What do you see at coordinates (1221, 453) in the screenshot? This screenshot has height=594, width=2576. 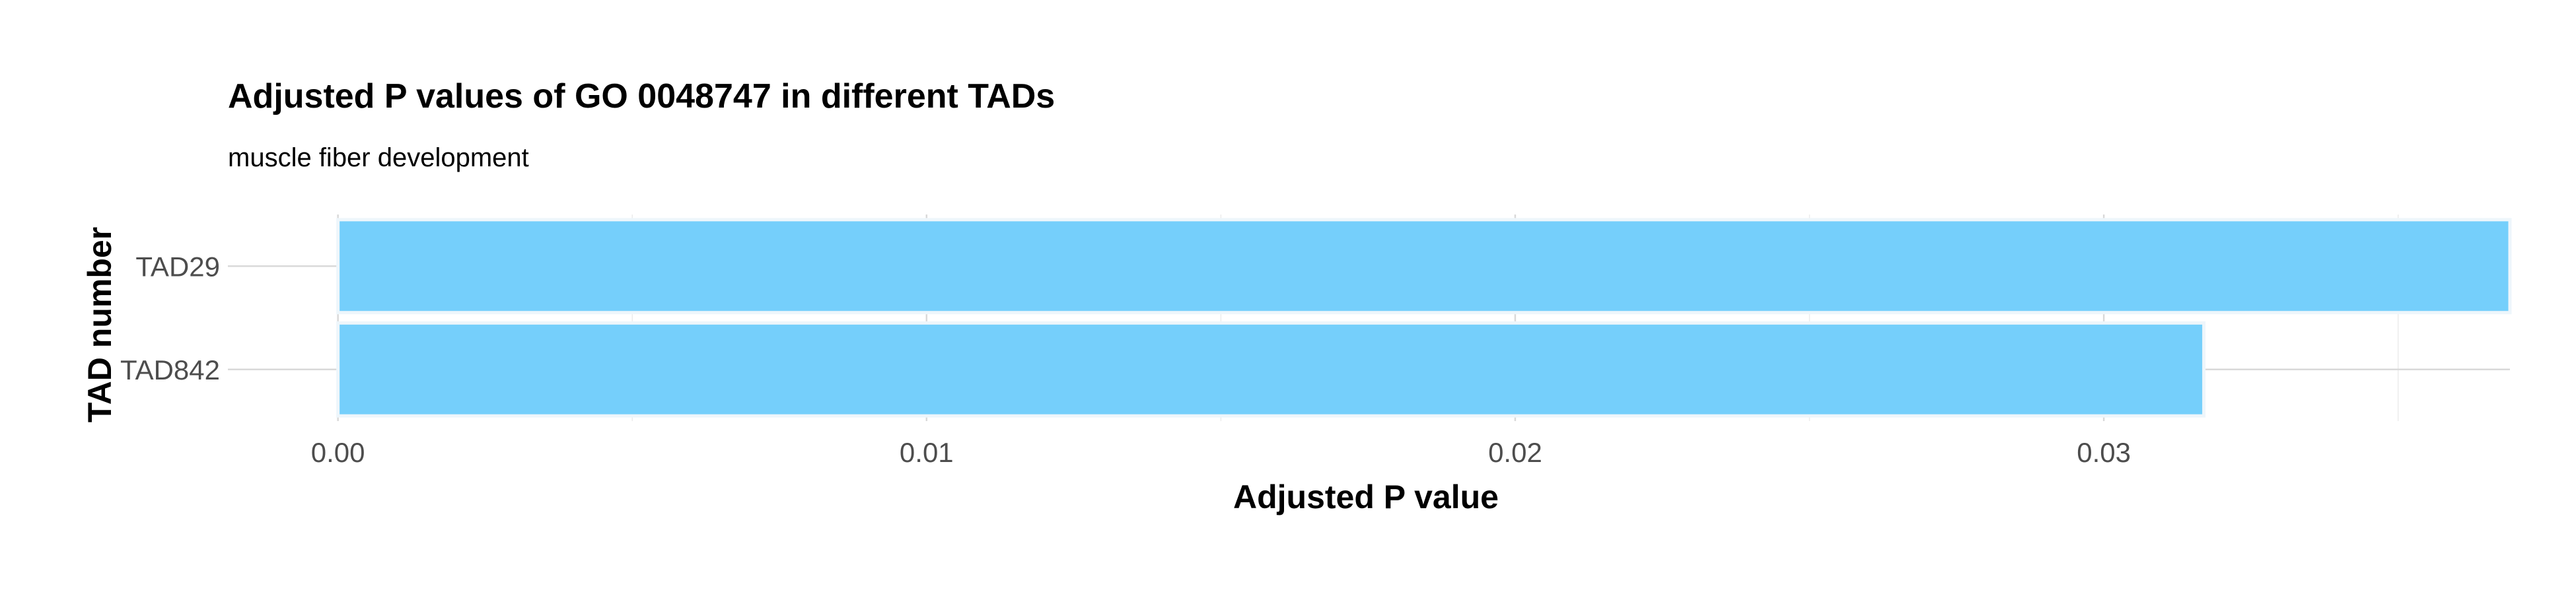 I see `x-axis-tick-labels: 0.00 0.01 0.02 0.03` at bounding box center [1221, 453].